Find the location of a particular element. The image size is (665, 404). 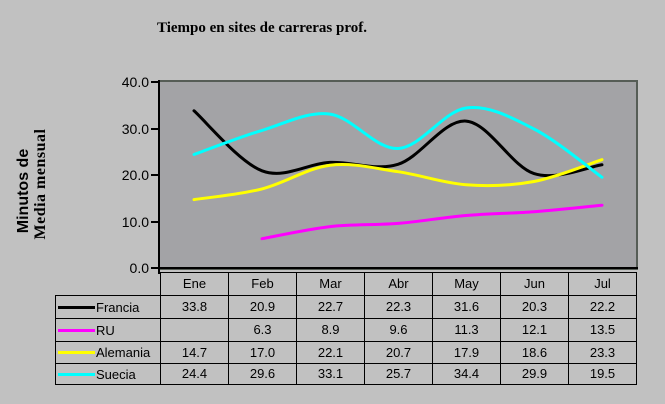

legend-label: Francia is located at coordinates (118, 307).